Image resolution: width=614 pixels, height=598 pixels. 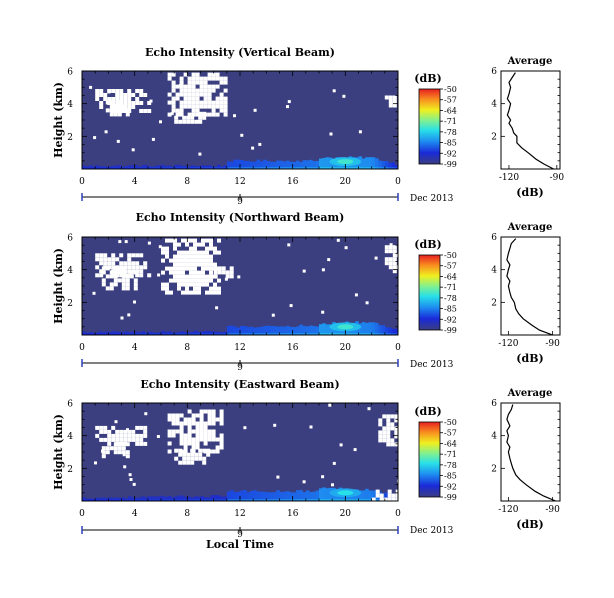 What do you see at coordinates (429, 459) in the screenshot?
I see `colorbar-gradient` at bounding box center [429, 459].